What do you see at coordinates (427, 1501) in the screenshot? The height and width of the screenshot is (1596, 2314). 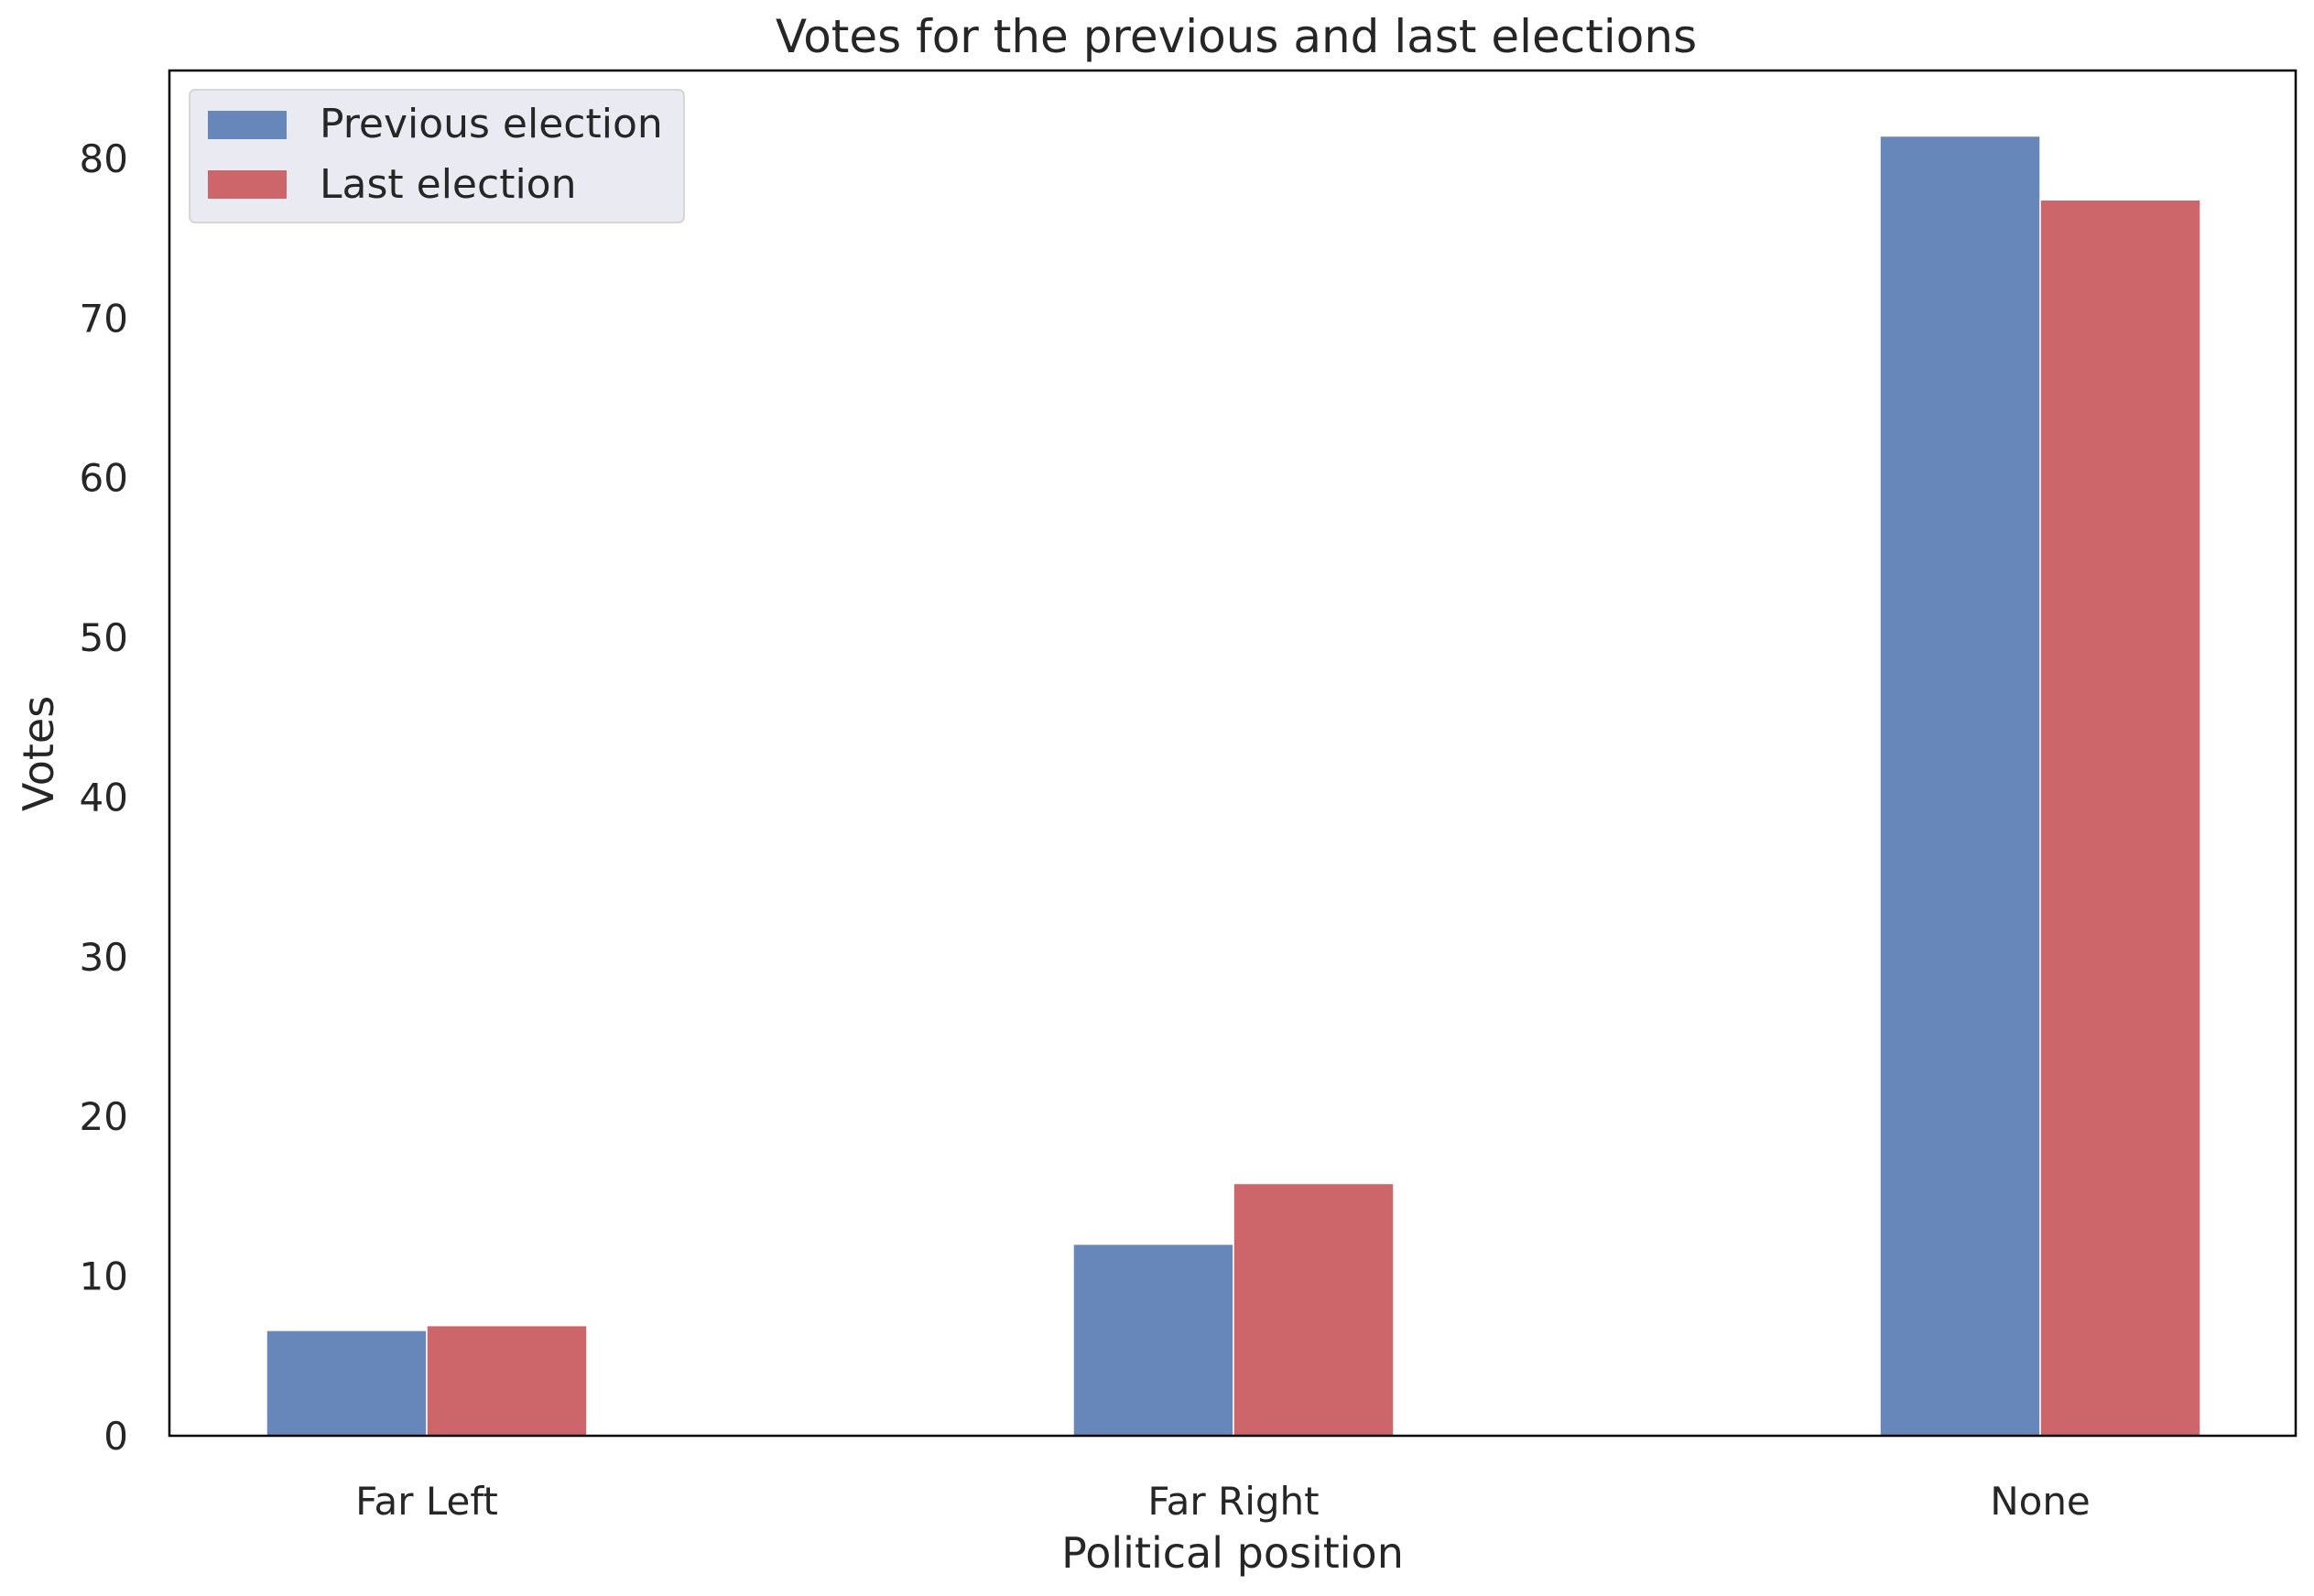 I see `x-tick-label-far-left: Far Left` at bounding box center [427, 1501].